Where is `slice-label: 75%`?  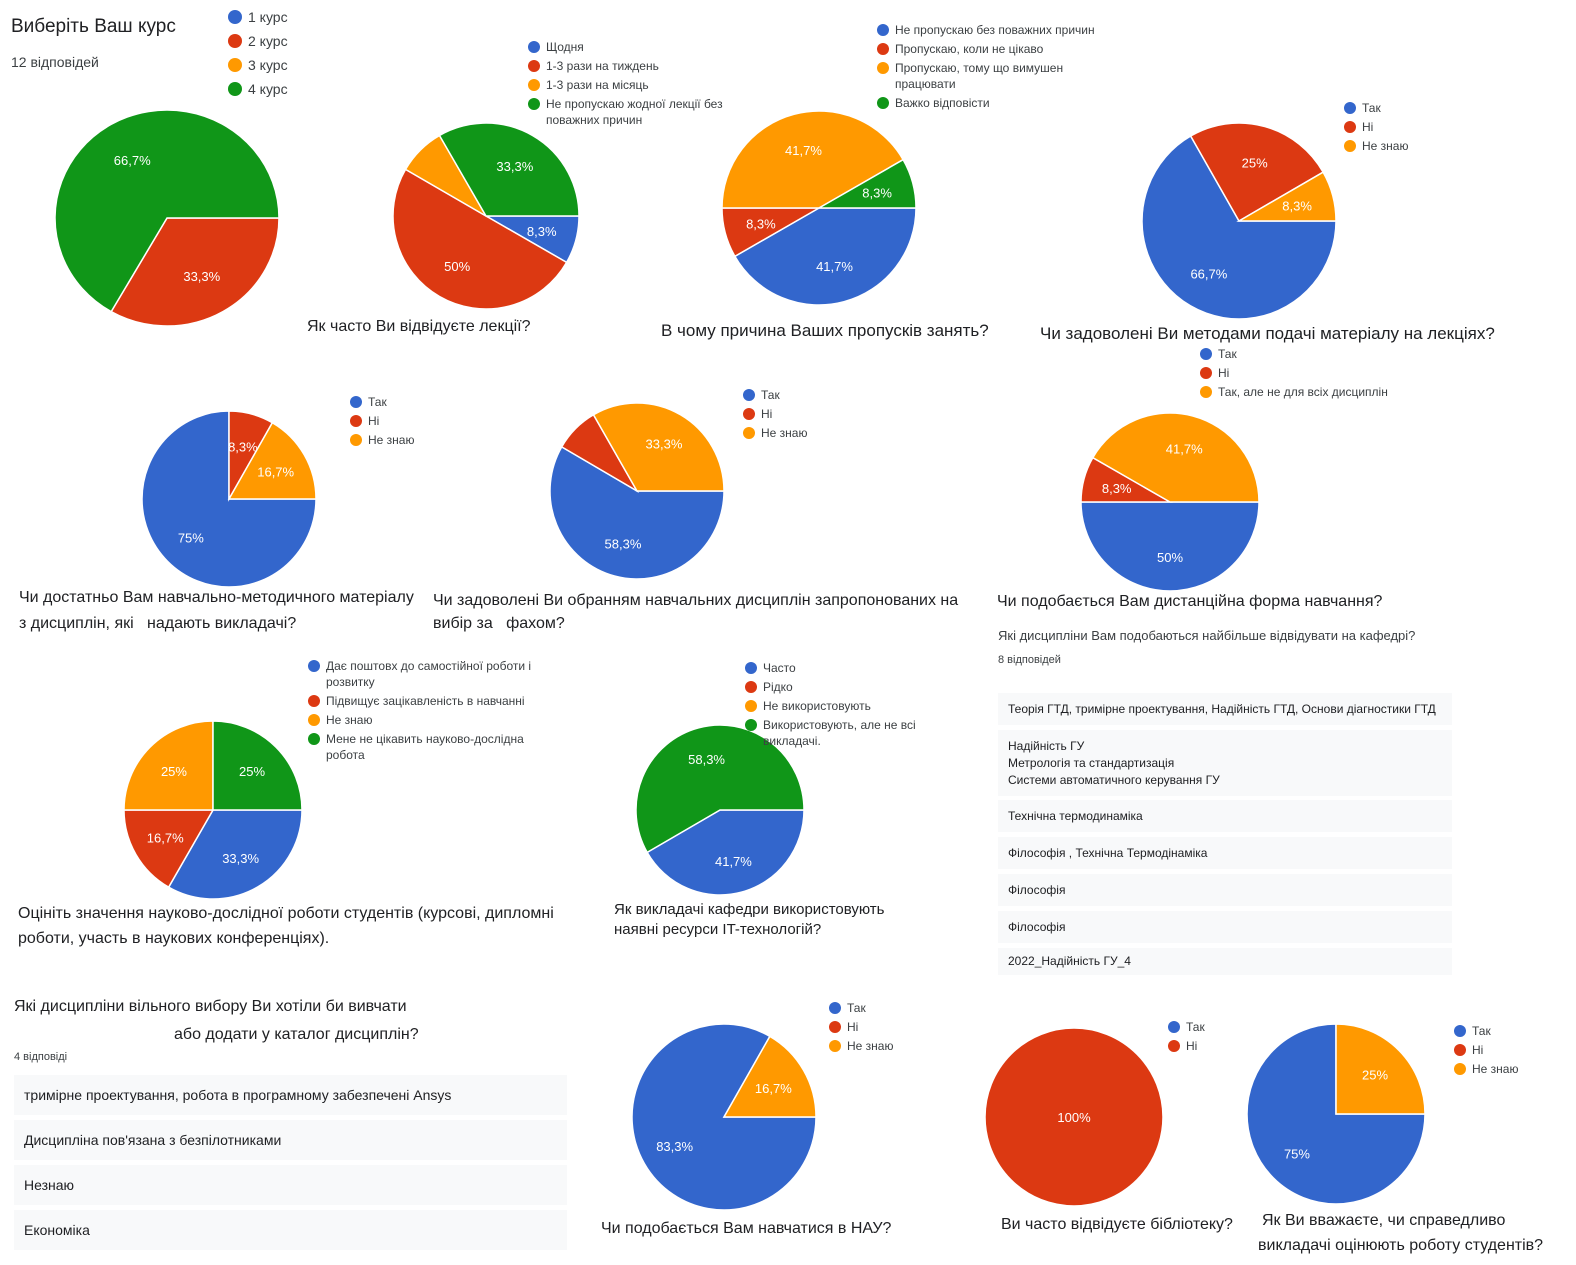
slice-label: 75% is located at coordinates (191, 538).